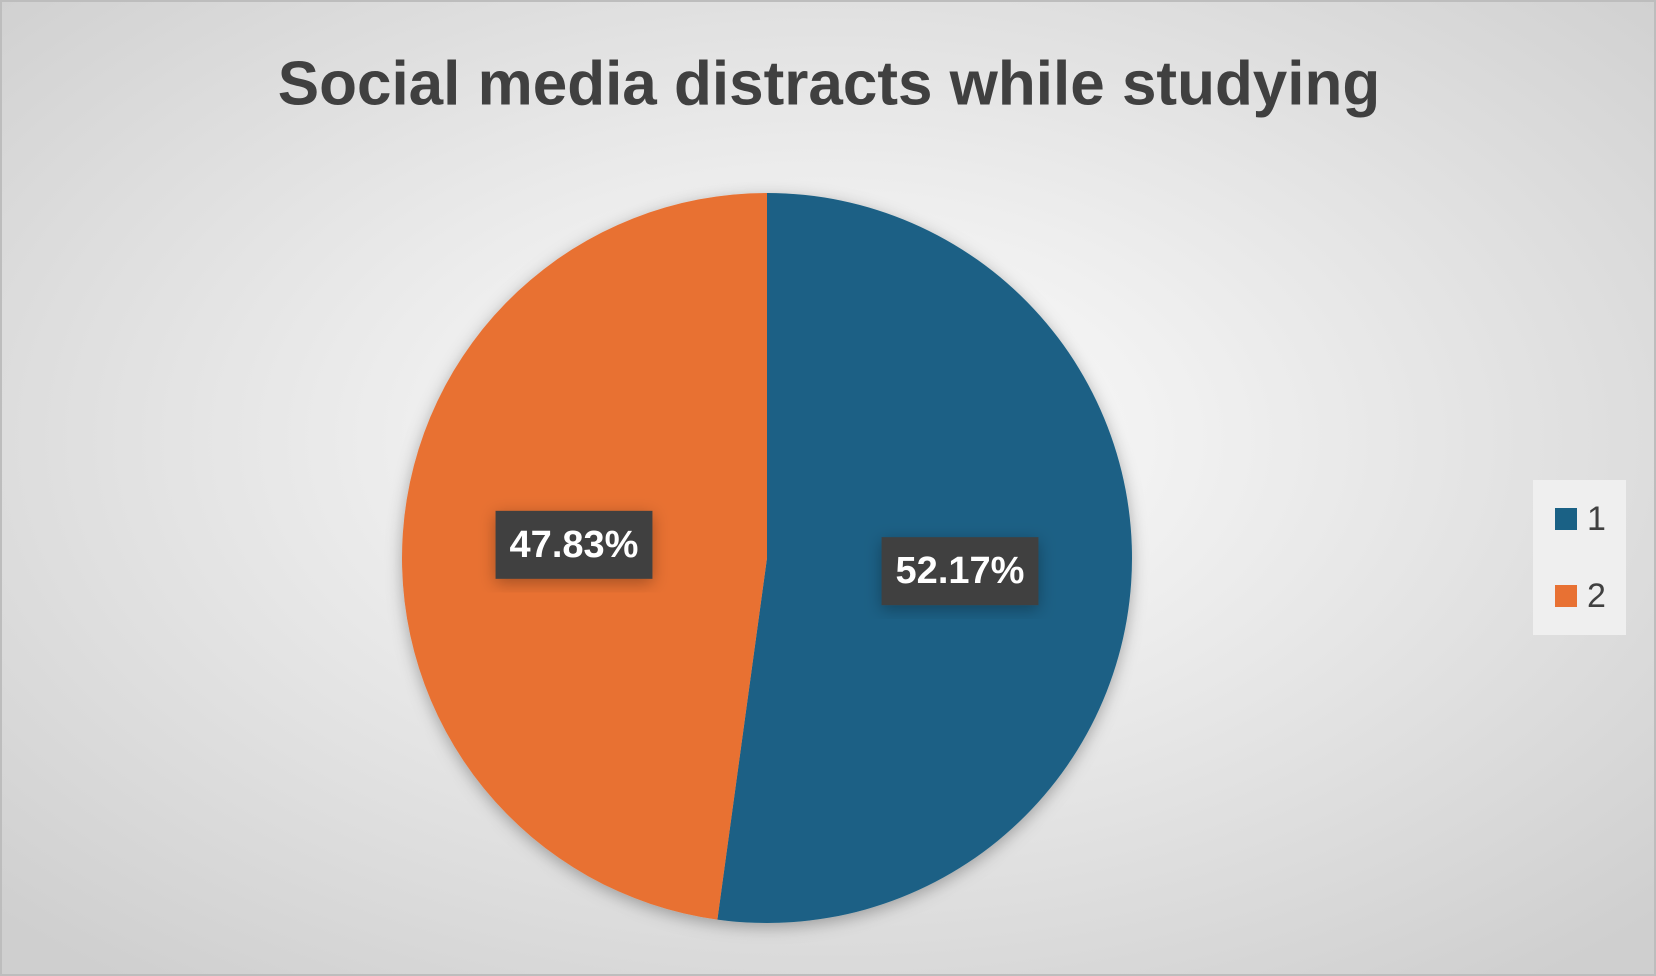 Image resolution: width=1656 pixels, height=976 pixels. Describe the element at coordinates (1596, 596) in the screenshot. I see `legend-label: 2` at that location.